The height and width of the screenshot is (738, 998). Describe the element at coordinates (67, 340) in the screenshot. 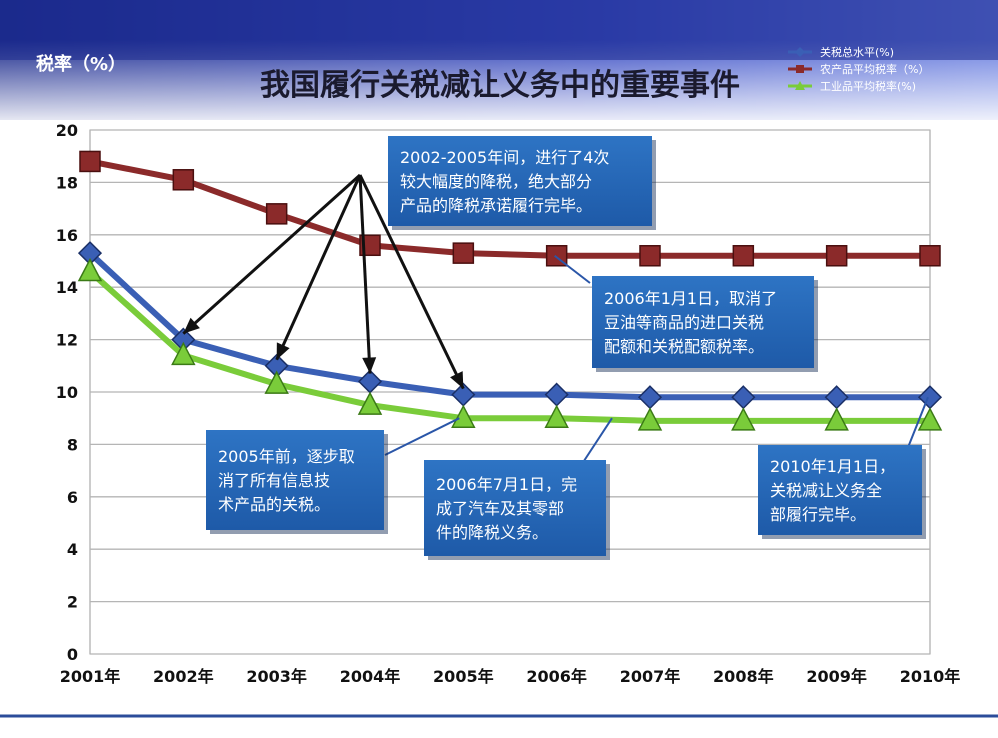

I see `y-tick-label: 12` at that location.